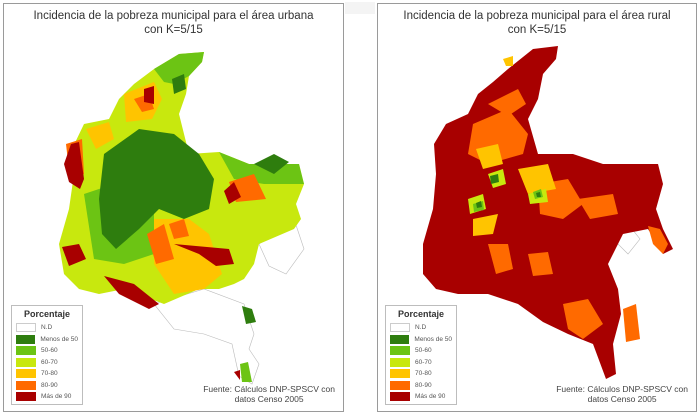  What do you see at coordinates (360, 8) in the screenshot?
I see `background-artifact` at bounding box center [360, 8].